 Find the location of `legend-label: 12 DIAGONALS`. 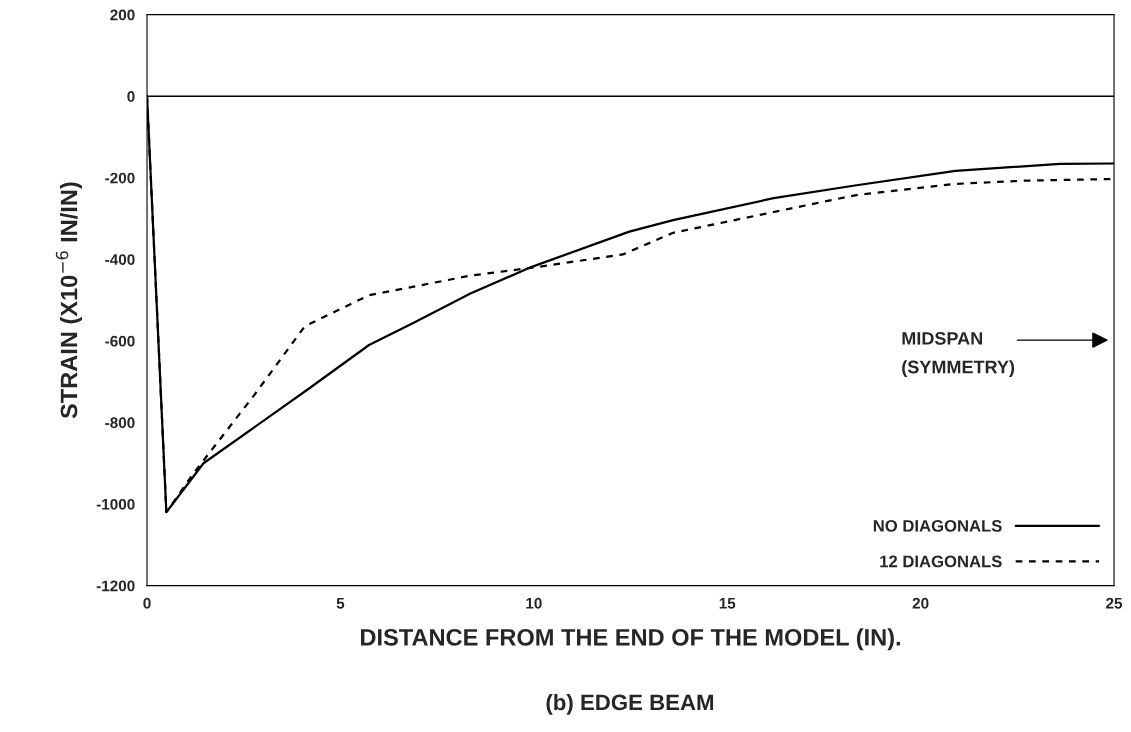

legend-label: 12 DIAGONALS is located at coordinates (941, 561).